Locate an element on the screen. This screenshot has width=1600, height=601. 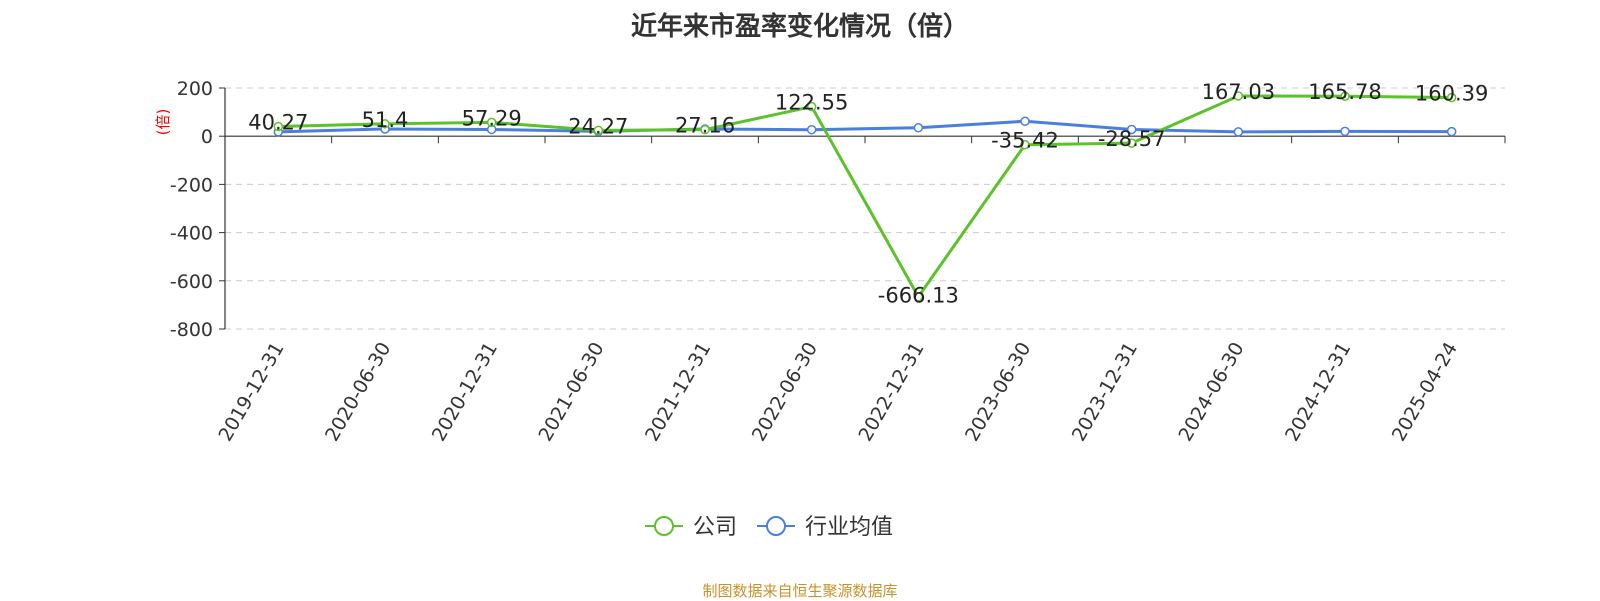
y-tick-label: -400 is located at coordinates (191, 234).